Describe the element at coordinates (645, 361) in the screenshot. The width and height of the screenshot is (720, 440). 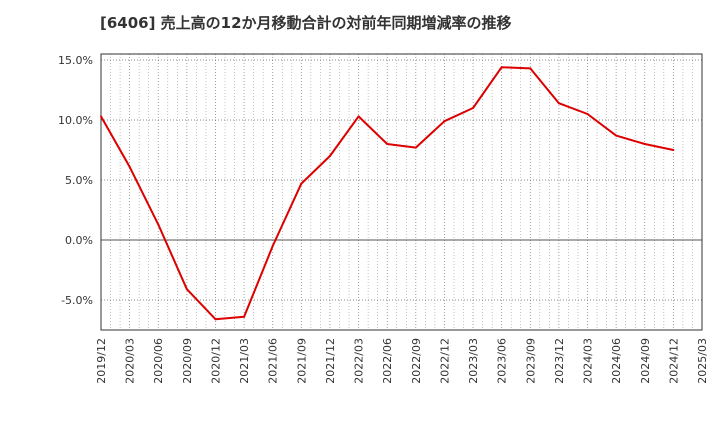
I see `x-tick-label: 2024/09` at that location.